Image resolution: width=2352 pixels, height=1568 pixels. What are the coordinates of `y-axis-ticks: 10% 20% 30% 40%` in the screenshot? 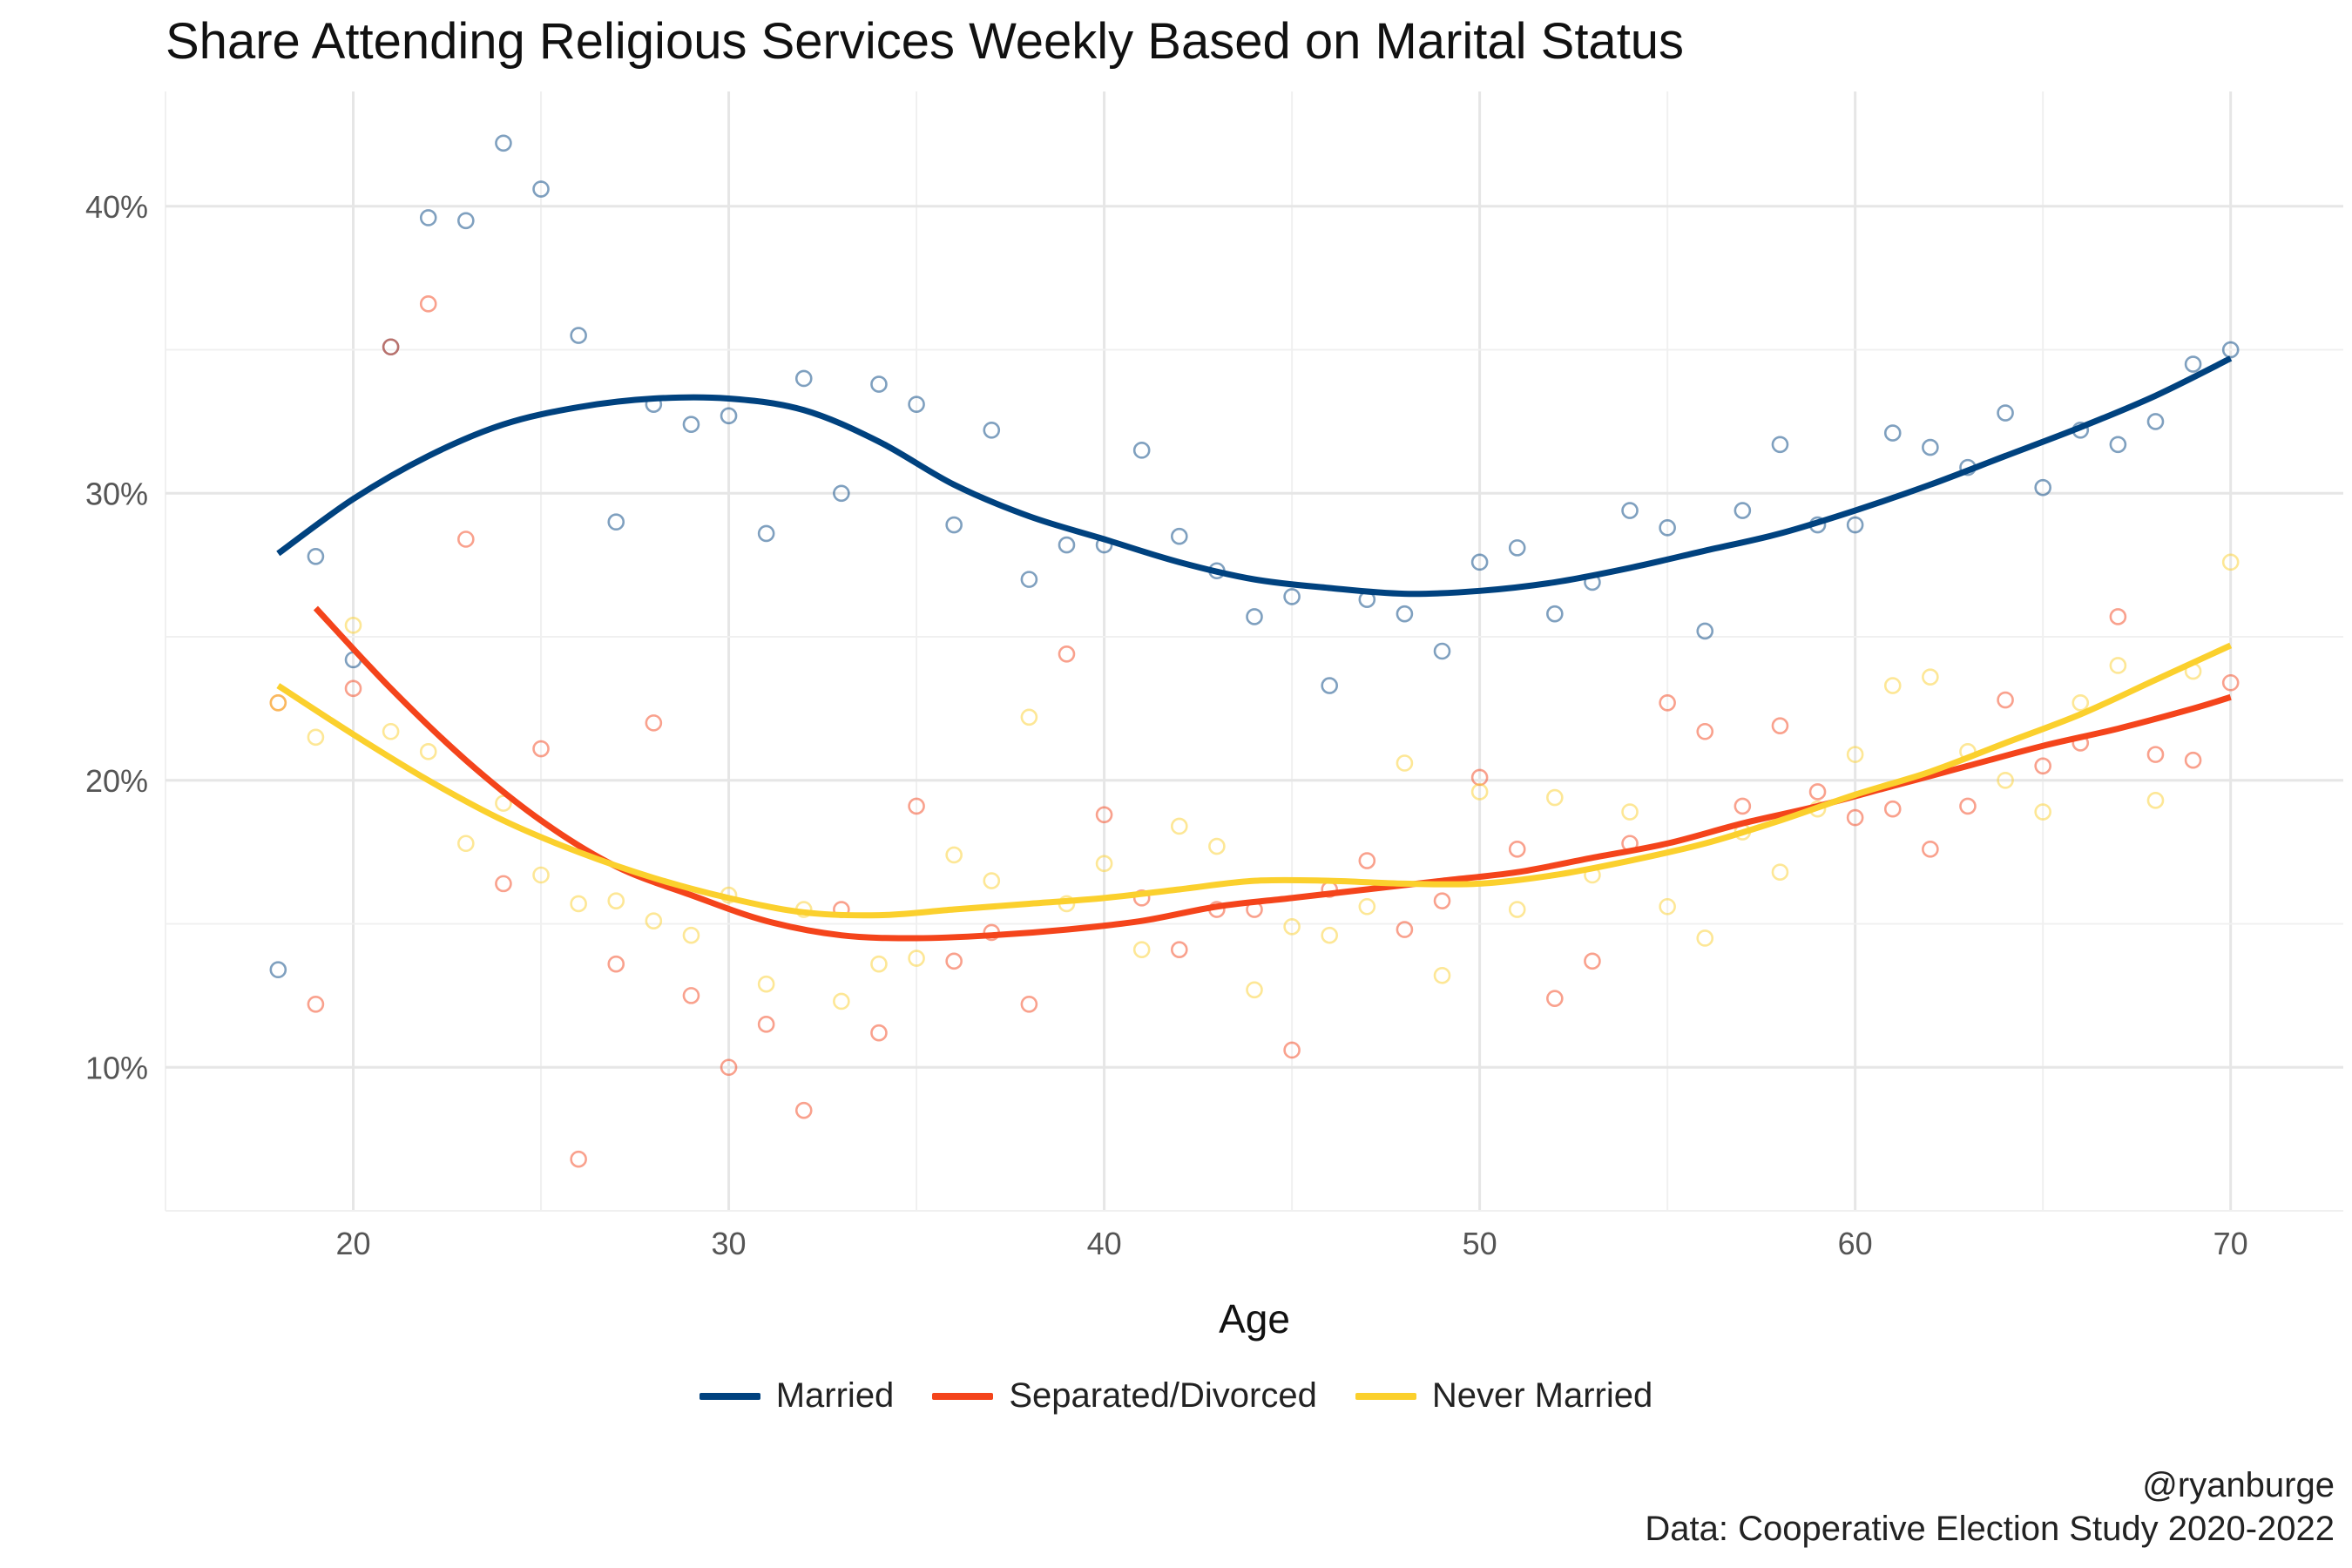 It's located at (116, 637).